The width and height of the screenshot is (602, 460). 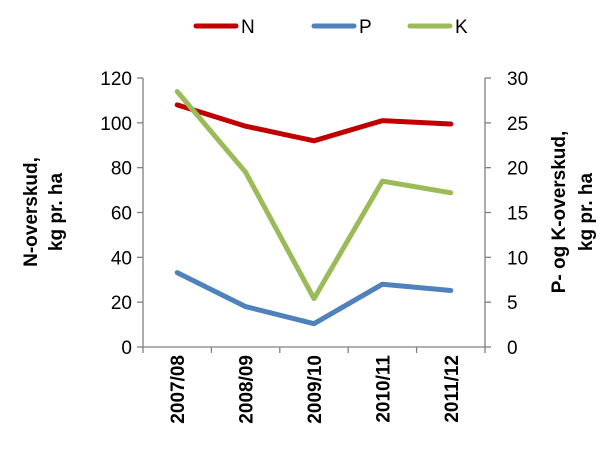 What do you see at coordinates (178, 389) in the screenshot?
I see `x-axis-category-label: 2007/08` at bounding box center [178, 389].